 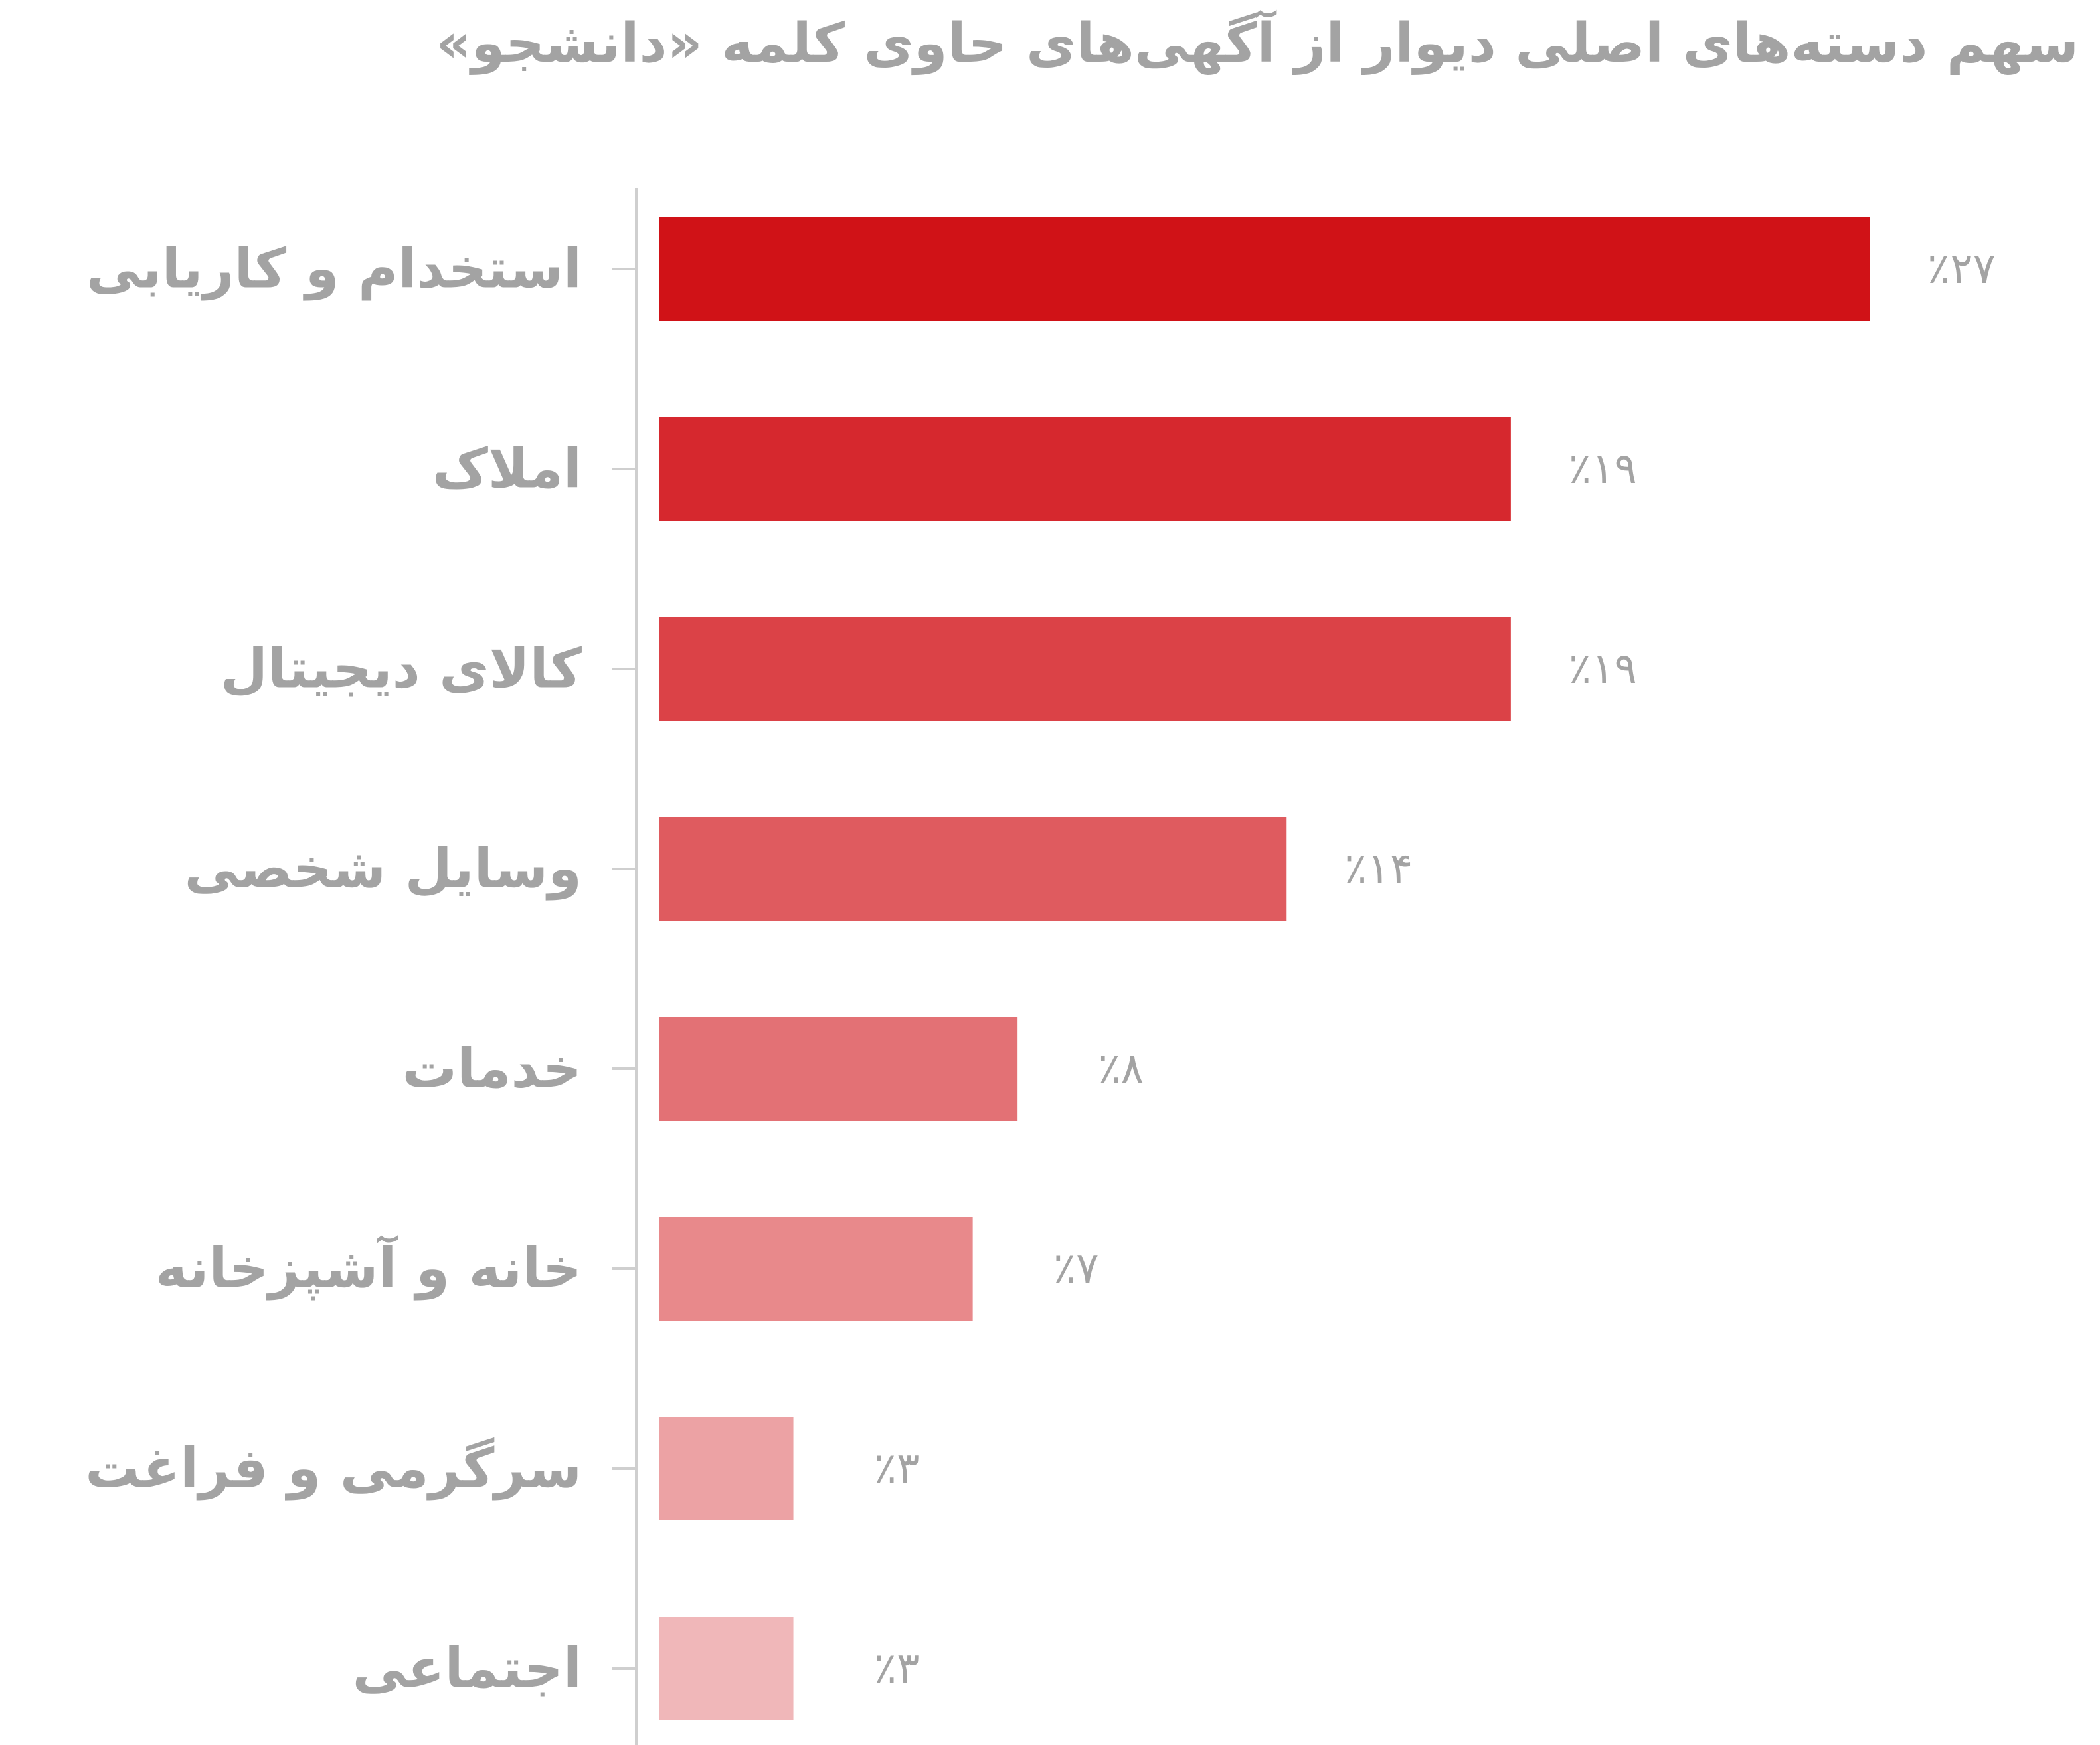 I want to click on category-label: خدمات, so click(x=492, y=1069).